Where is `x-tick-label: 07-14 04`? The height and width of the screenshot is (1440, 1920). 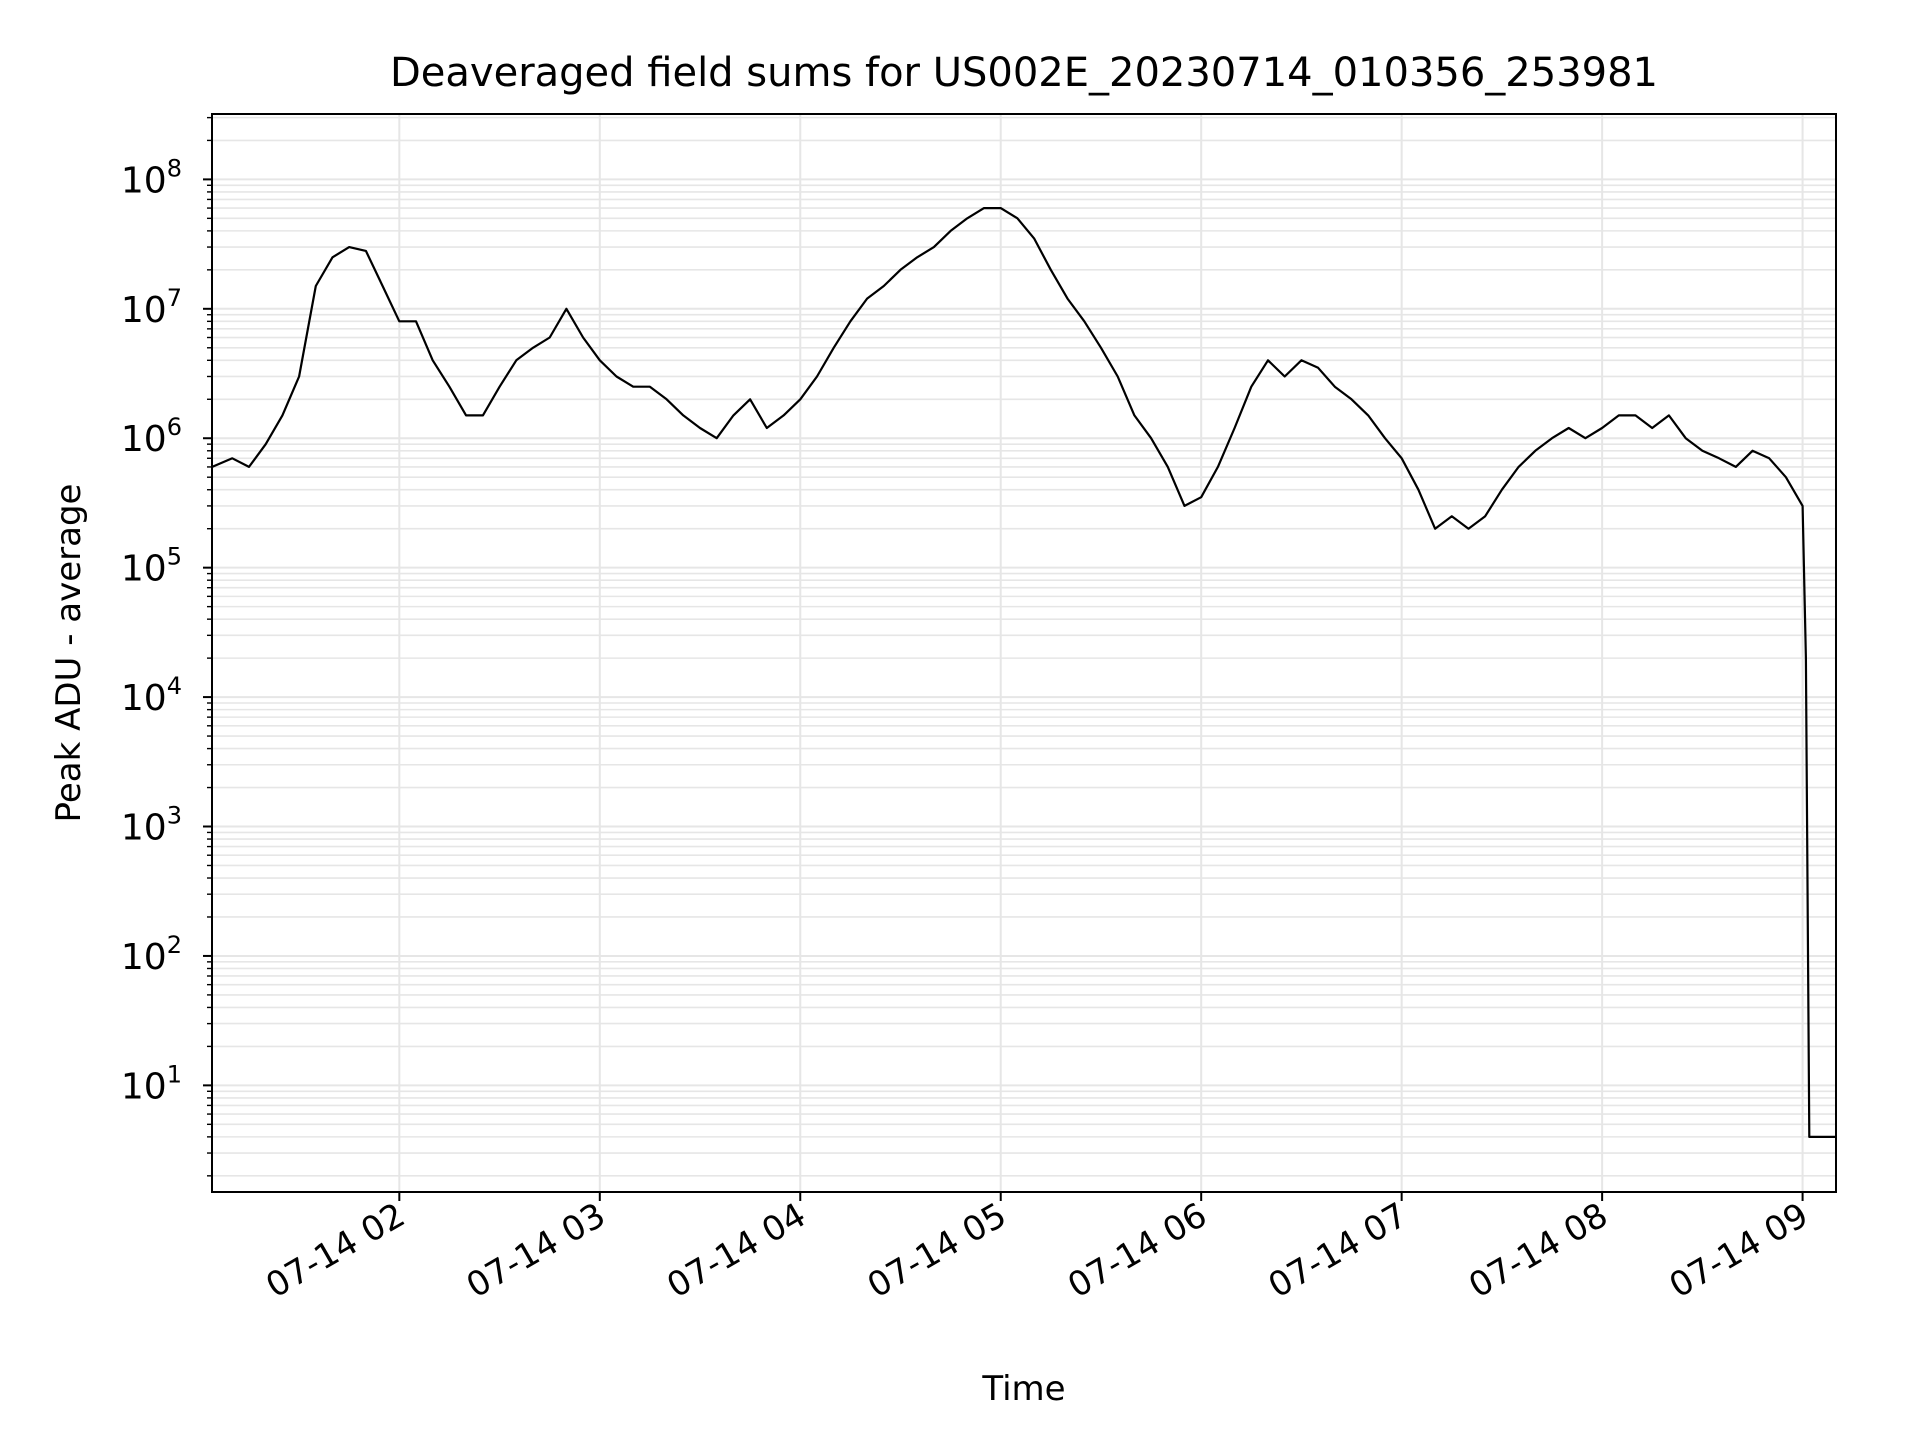
x-tick-label: 07-14 04 is located at coordinates (736, 1250).